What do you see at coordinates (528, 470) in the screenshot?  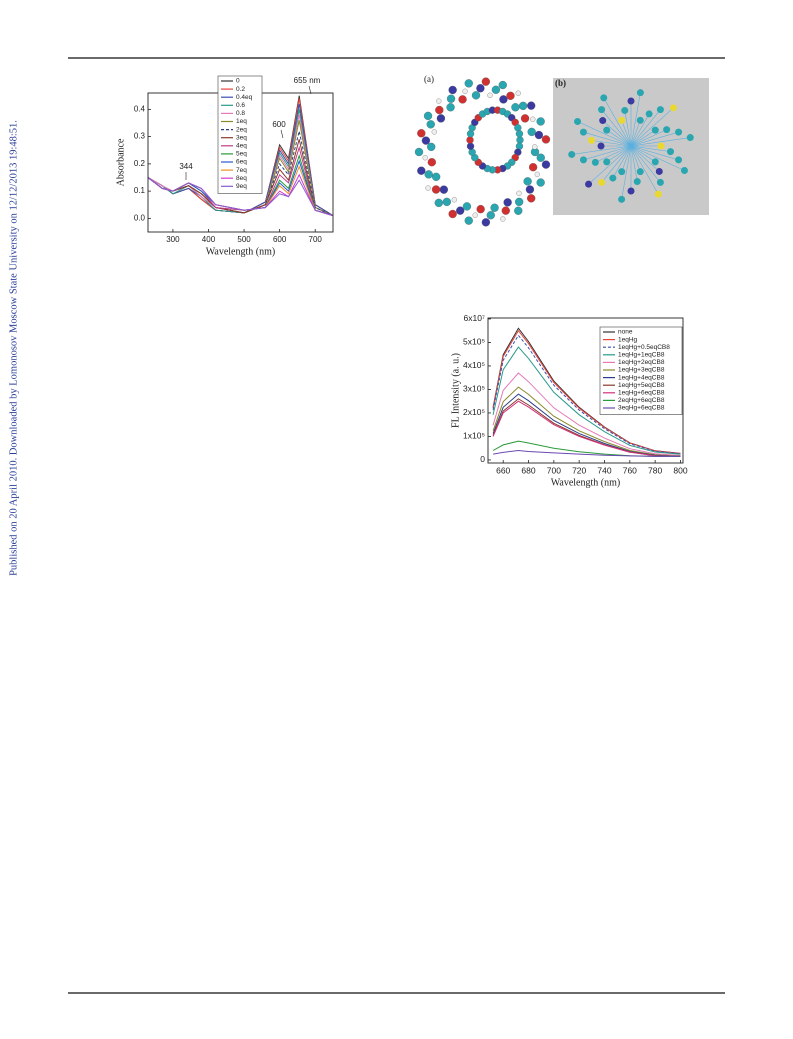 I see `x-tick-label: 680` at bounding box center [528, 470].